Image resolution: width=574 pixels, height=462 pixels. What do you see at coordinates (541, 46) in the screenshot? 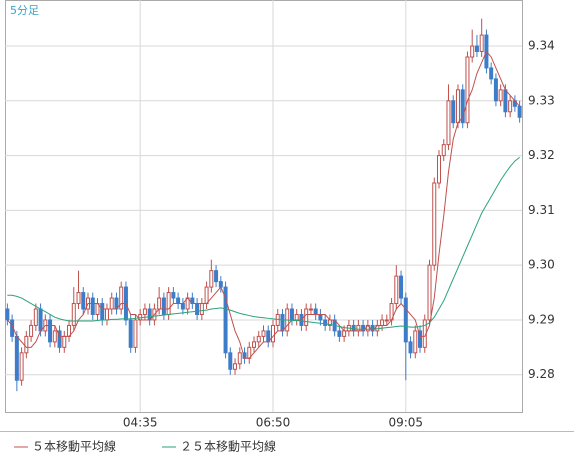
I see `y-tick-label: 9.34` at bounding box center [541, 46].